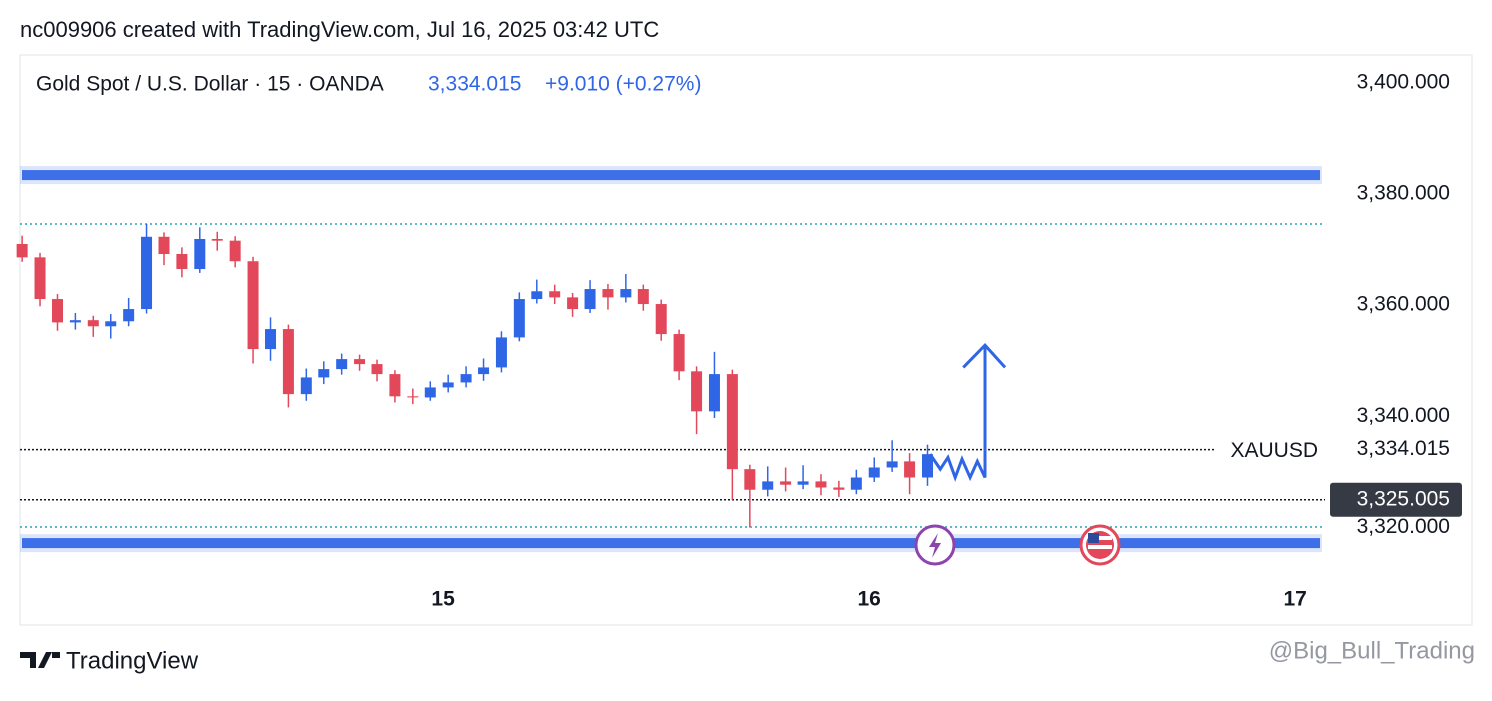 The width and height of the screenshot is (1492, 701). Describe the element at coordinates (443, 599) in the screenshot. I see `x-tick-label: 15` at that location.